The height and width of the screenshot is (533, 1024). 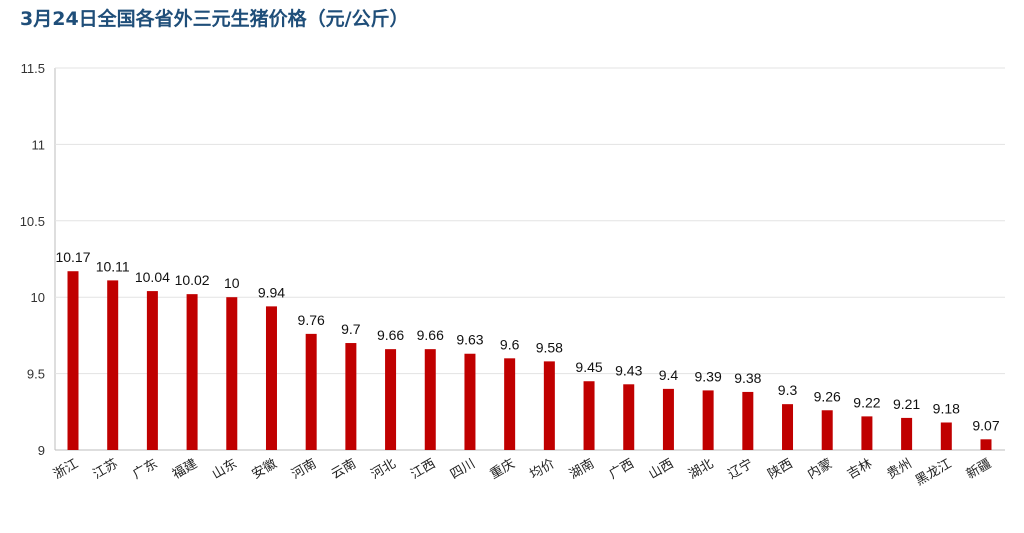 I want to click on x-tick-label: 湖南, so click(x=582, y=469).